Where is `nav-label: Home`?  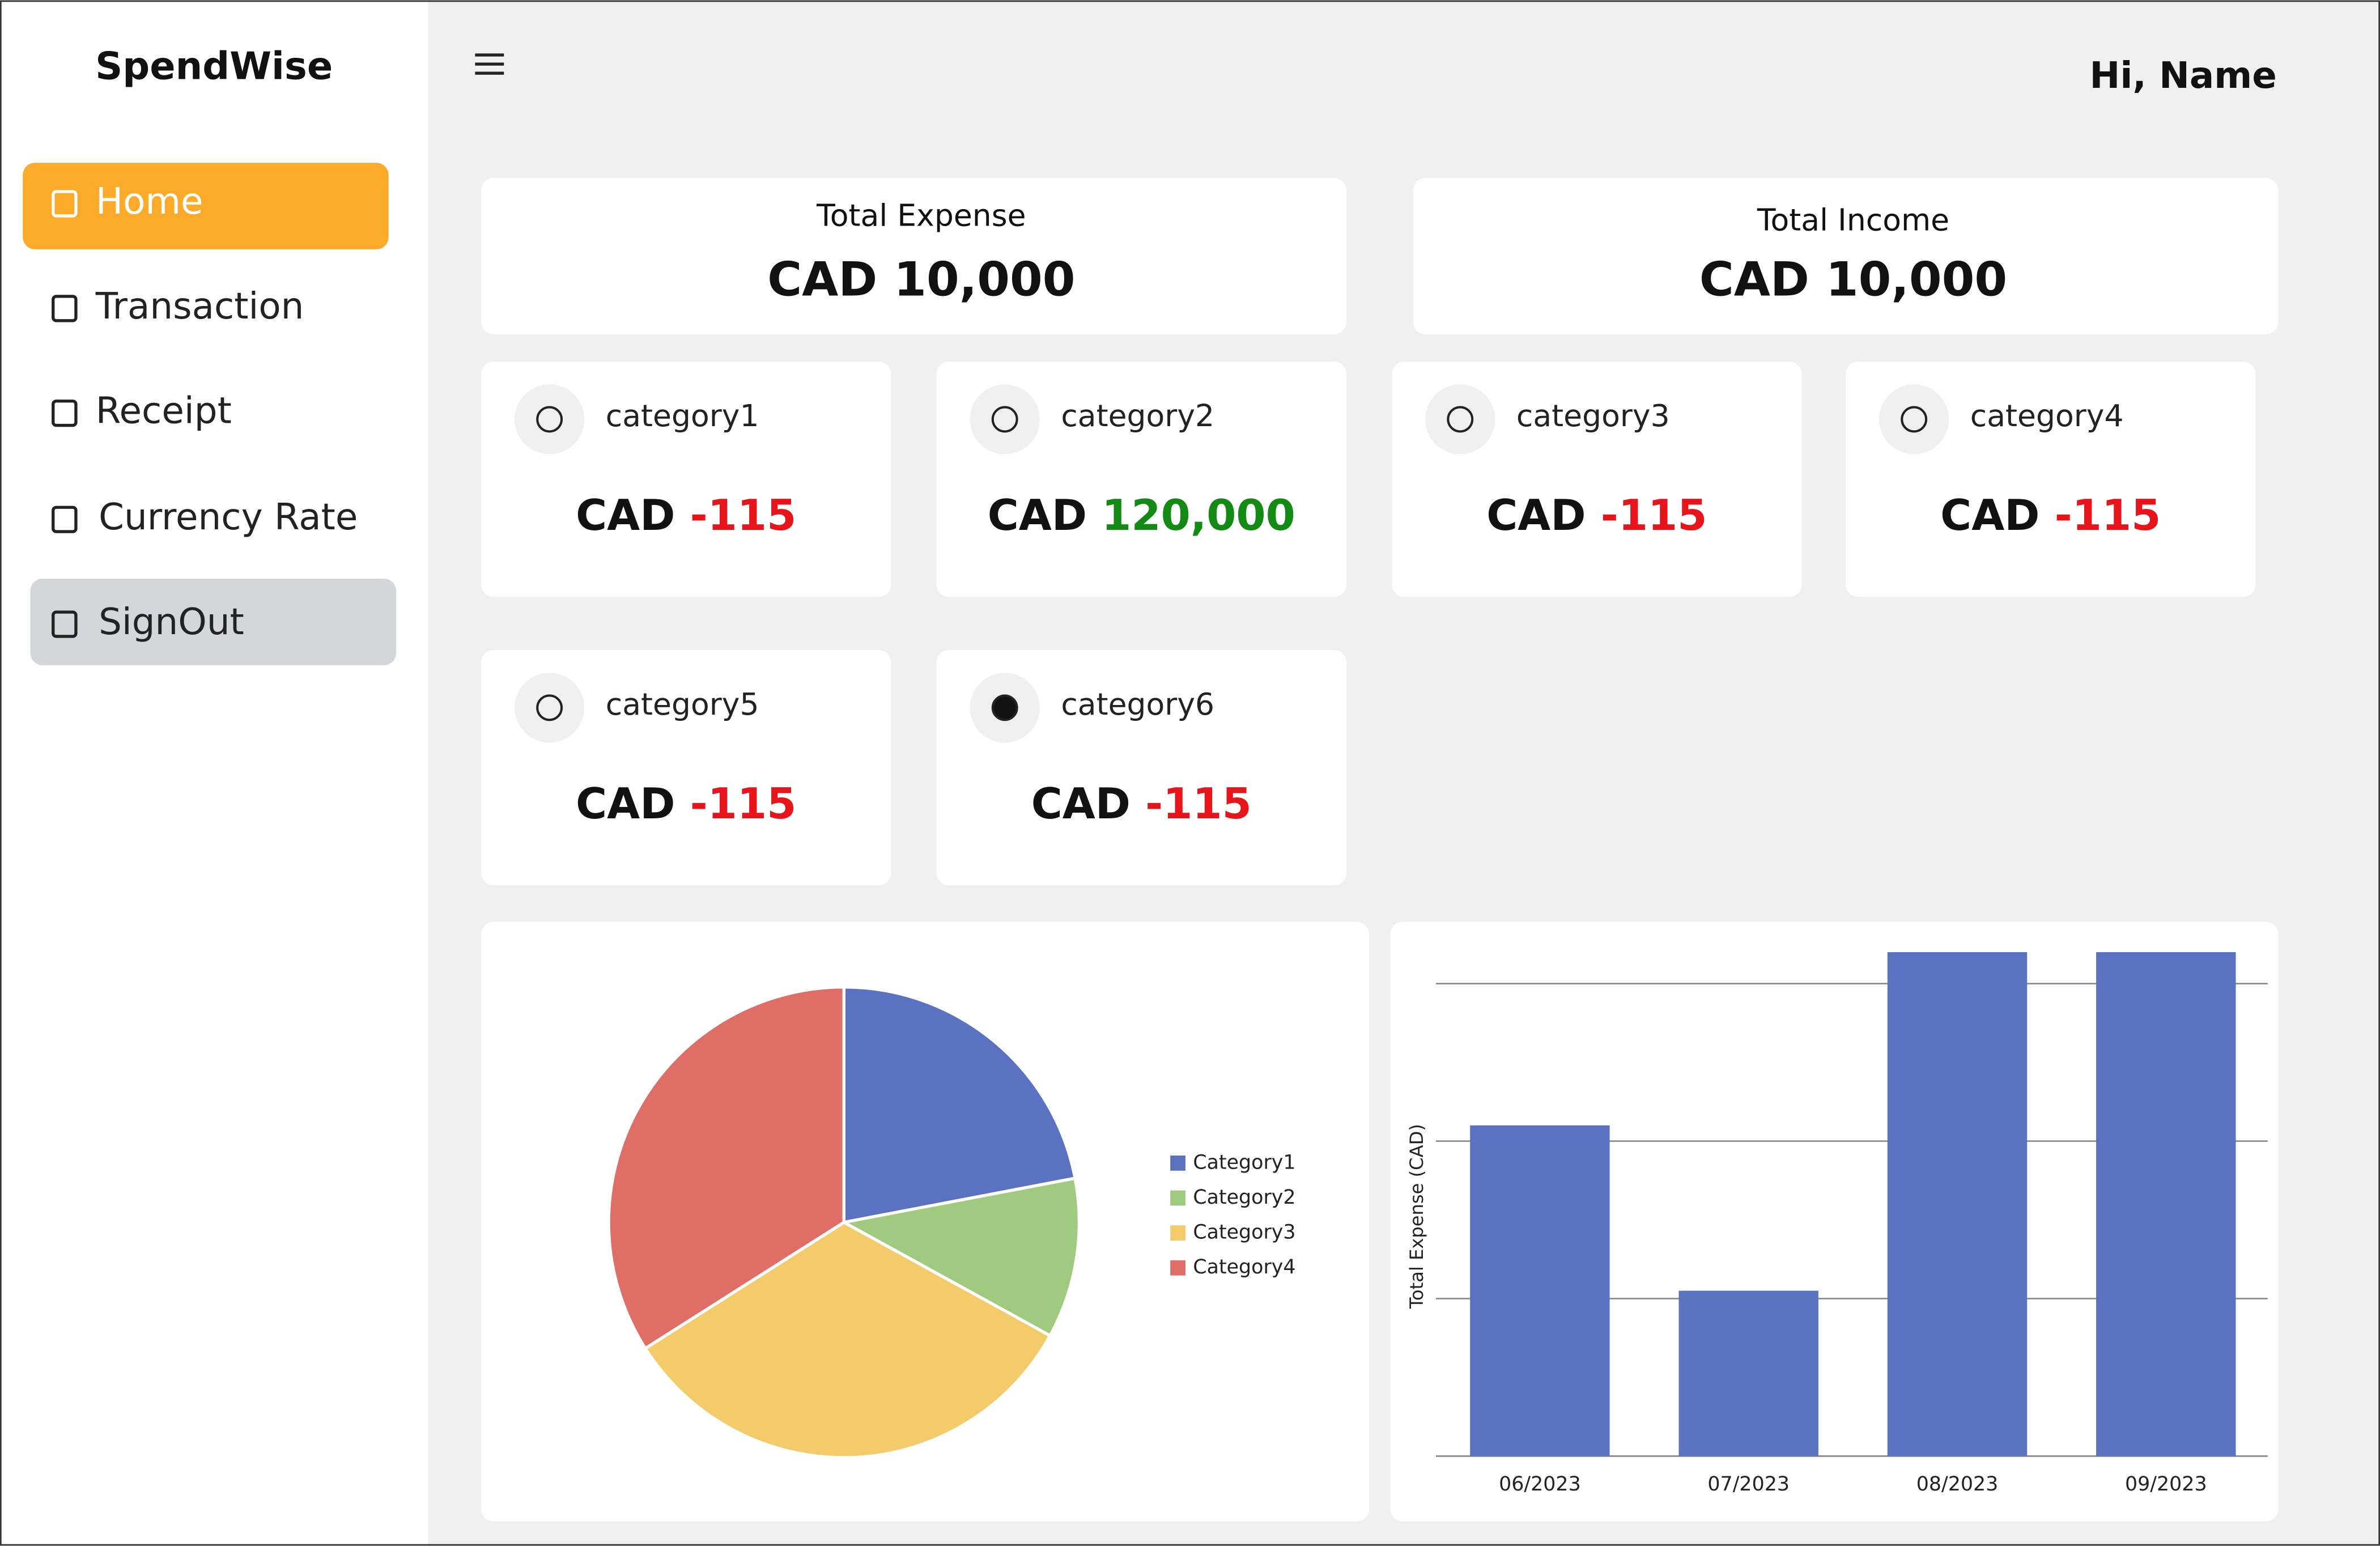
nav-label: Home is located at coordinates (149, 202).